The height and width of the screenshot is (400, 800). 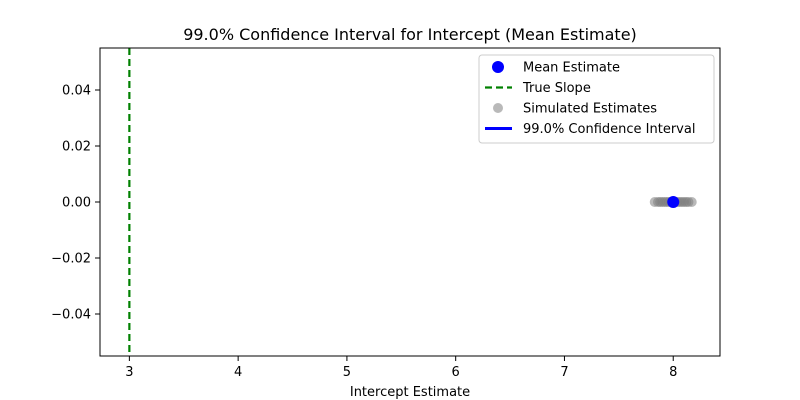 What do you see at coordinates (609, 129) in the screenshot?
I see `legend-label-3: 99.0% Confidence Interval` at bounding box center [609, 129].